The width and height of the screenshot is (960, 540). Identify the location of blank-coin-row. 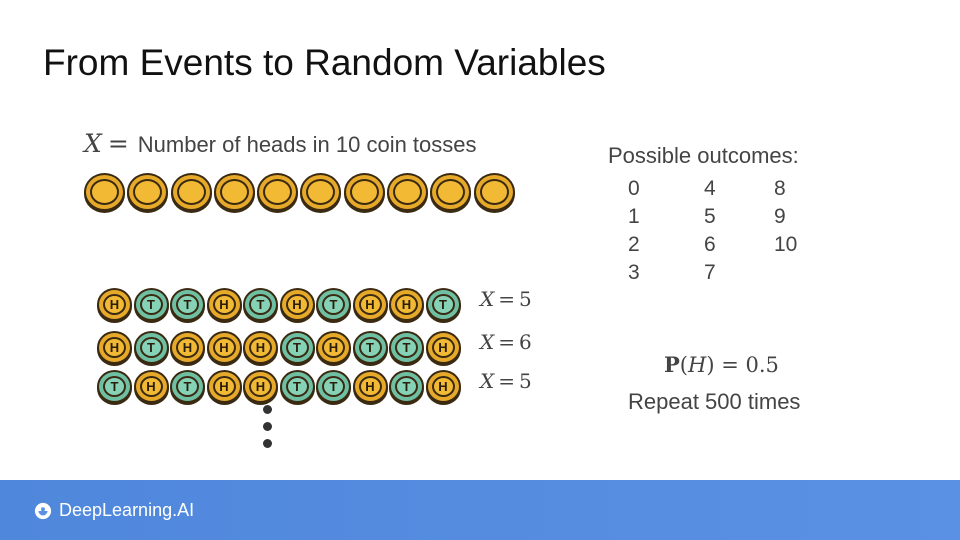
(300, 192).